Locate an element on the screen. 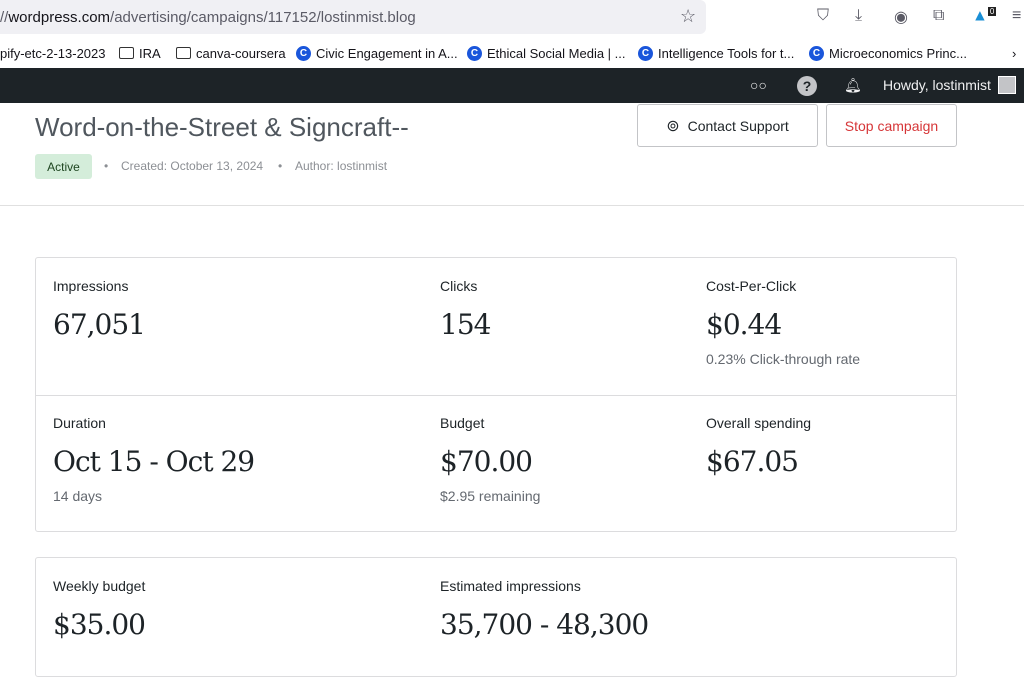 The height and width of the screenshot is (677, 1024). pocket-icon: ⛉ is located at coordinates (823, 15).